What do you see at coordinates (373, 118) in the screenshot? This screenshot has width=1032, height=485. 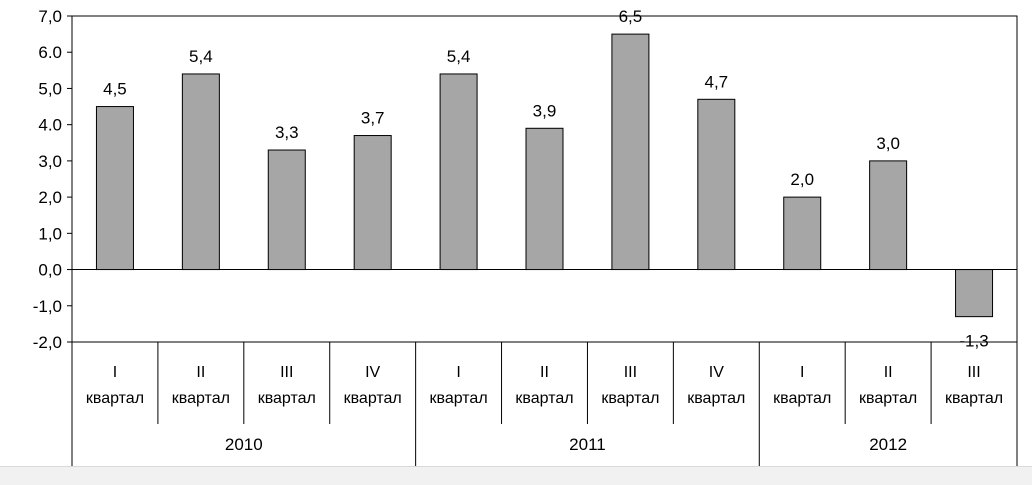 I see `data-label: 3,7` at bounding box center [373, 118].